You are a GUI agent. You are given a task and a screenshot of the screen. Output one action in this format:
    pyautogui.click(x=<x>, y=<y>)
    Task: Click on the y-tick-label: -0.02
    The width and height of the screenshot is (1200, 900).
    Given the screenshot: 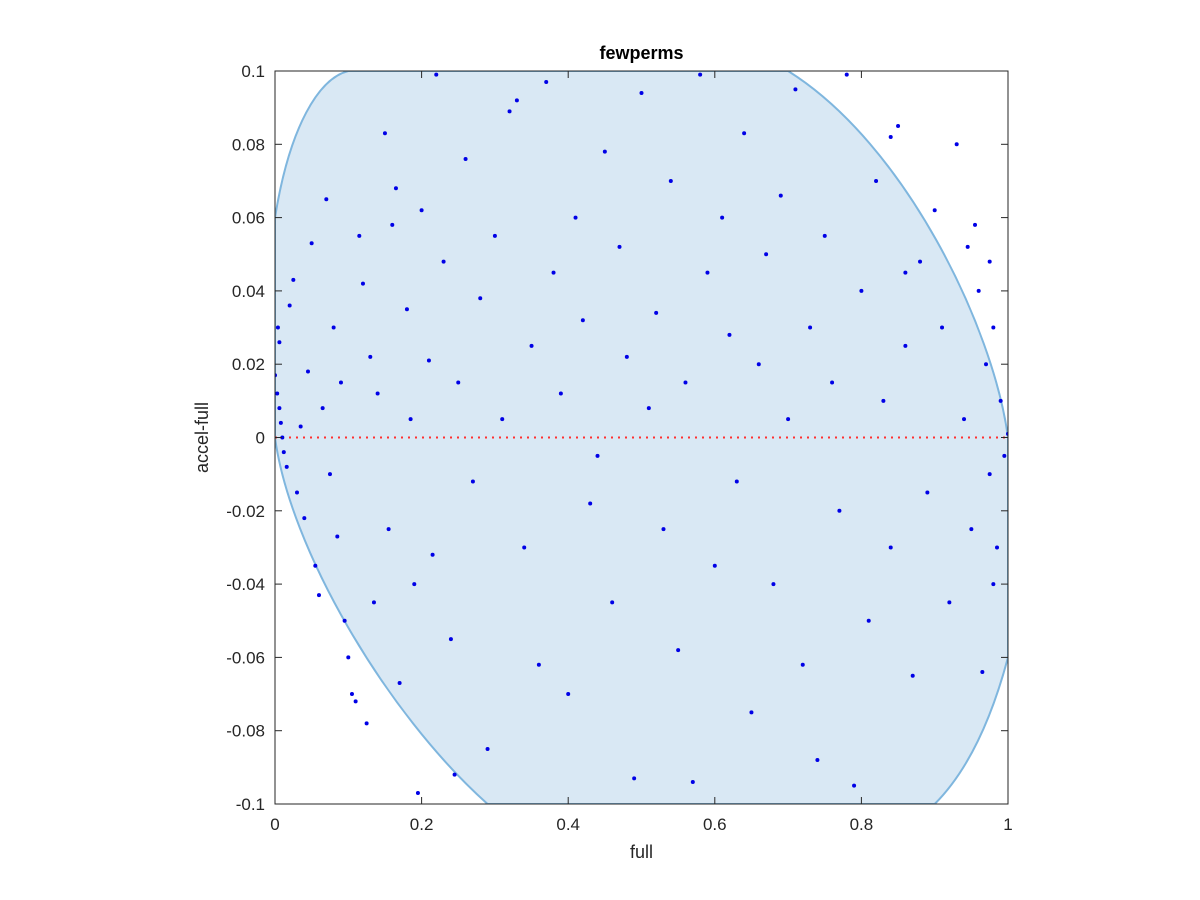 What is the action you would take?
    pyautogui.click(x=245, y=511)
    